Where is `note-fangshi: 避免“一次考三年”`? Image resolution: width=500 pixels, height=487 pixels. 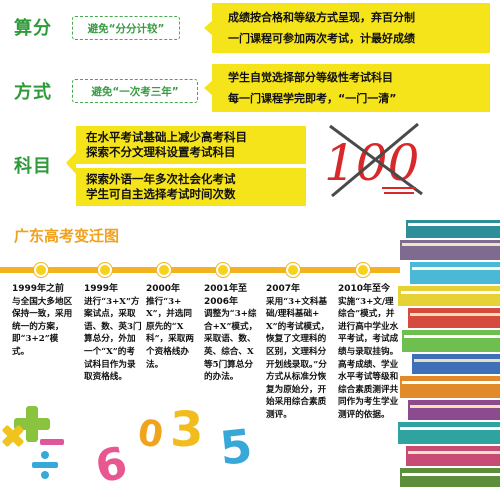
note-fangshi: 避免“一次考三年” is located at coordinates (135, 91).